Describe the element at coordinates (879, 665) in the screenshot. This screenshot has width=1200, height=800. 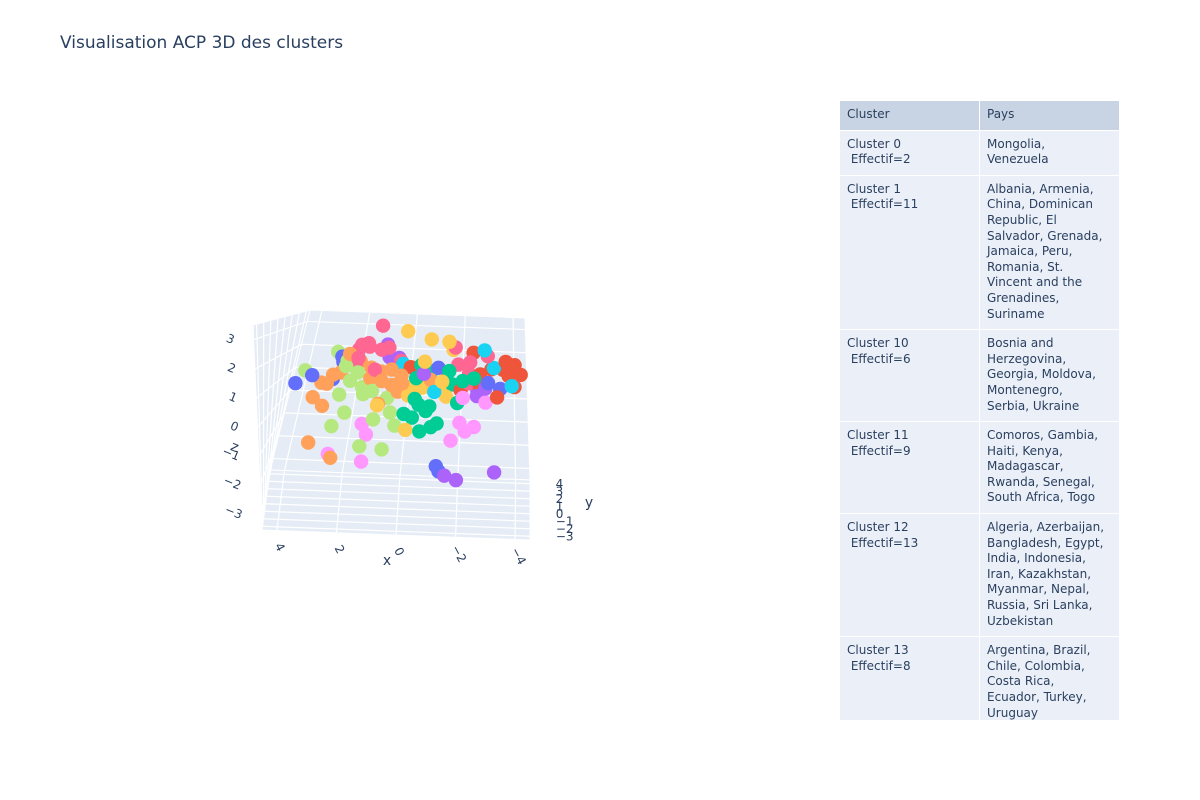
I see `cell-cluster-line: Effectif=8` at that location.